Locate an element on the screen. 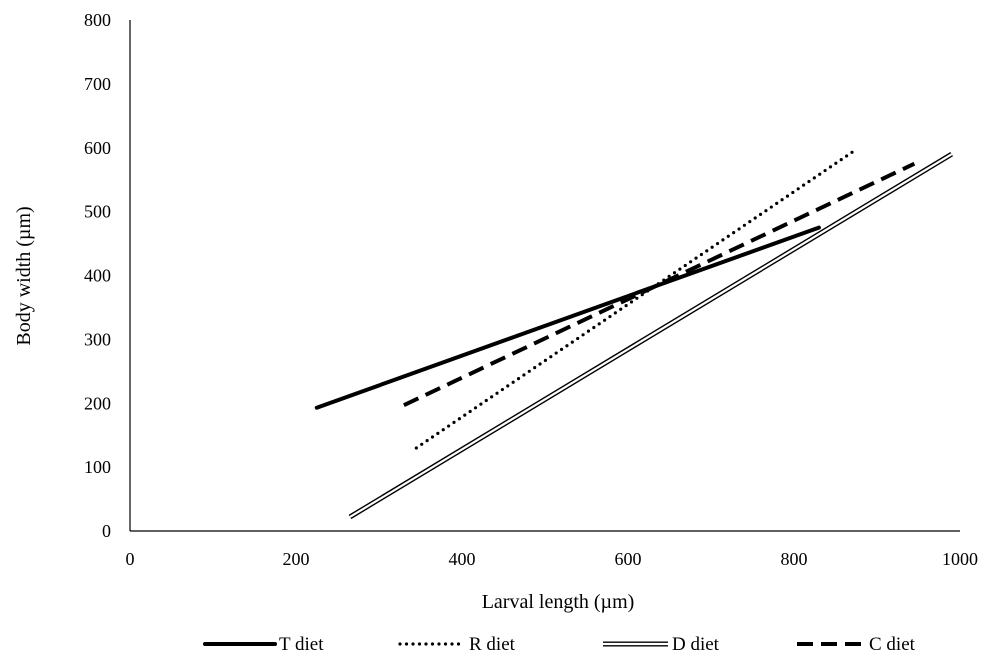 The height and width of the screenshot is (669, 995). y-tick-label: 800 is located at coordinates (97, 20).